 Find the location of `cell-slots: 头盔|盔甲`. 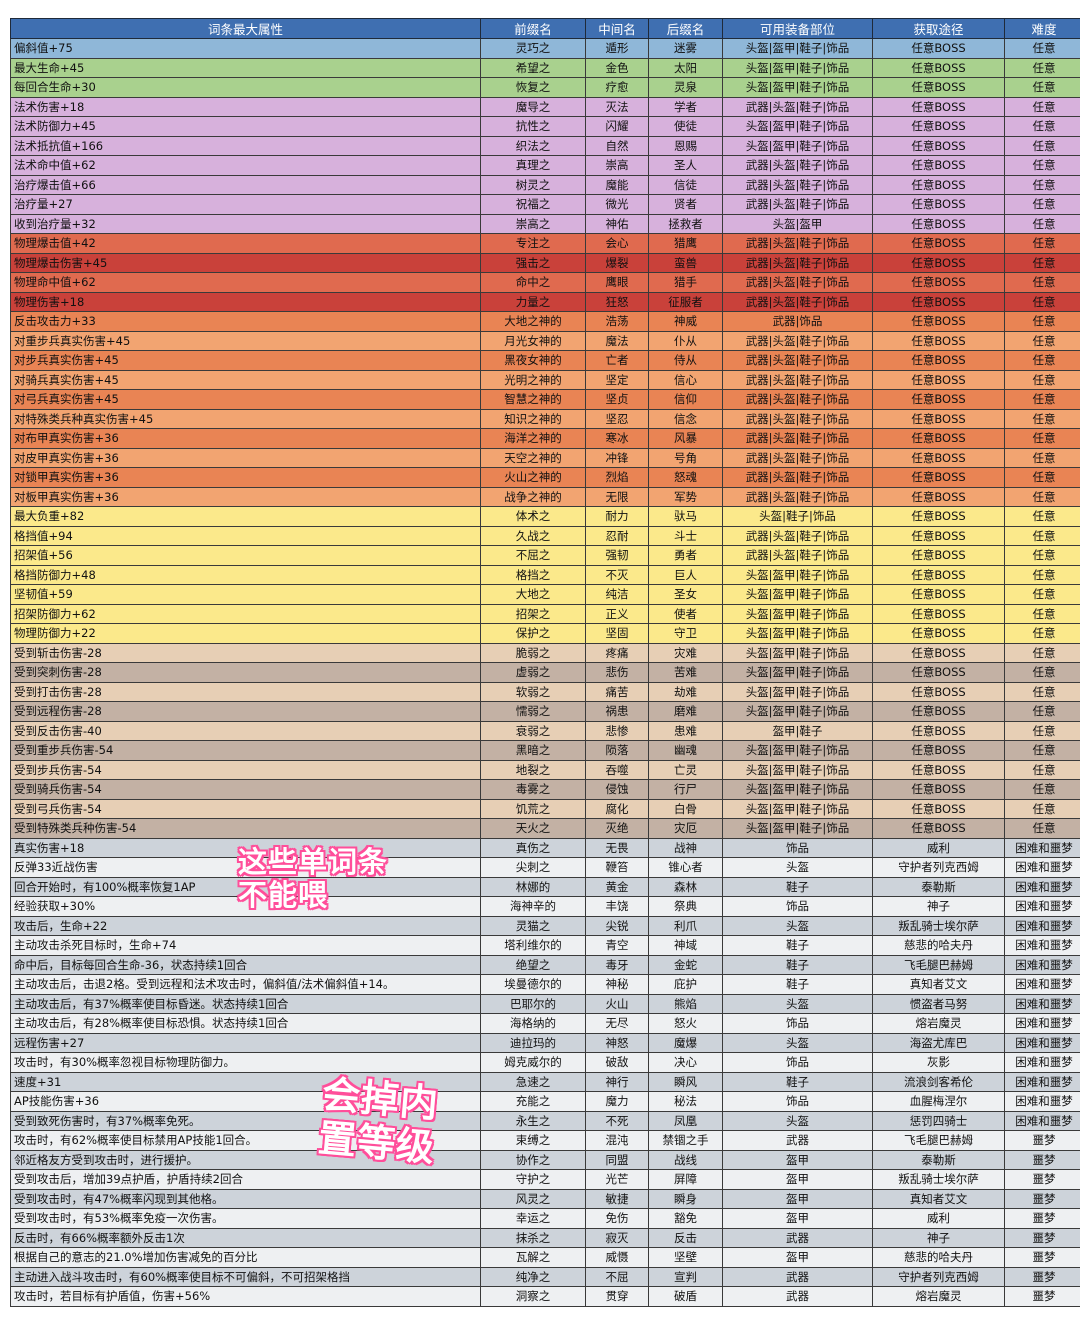

cell-slots: 头盔|盔甲 is located at coordinates (797, 223).